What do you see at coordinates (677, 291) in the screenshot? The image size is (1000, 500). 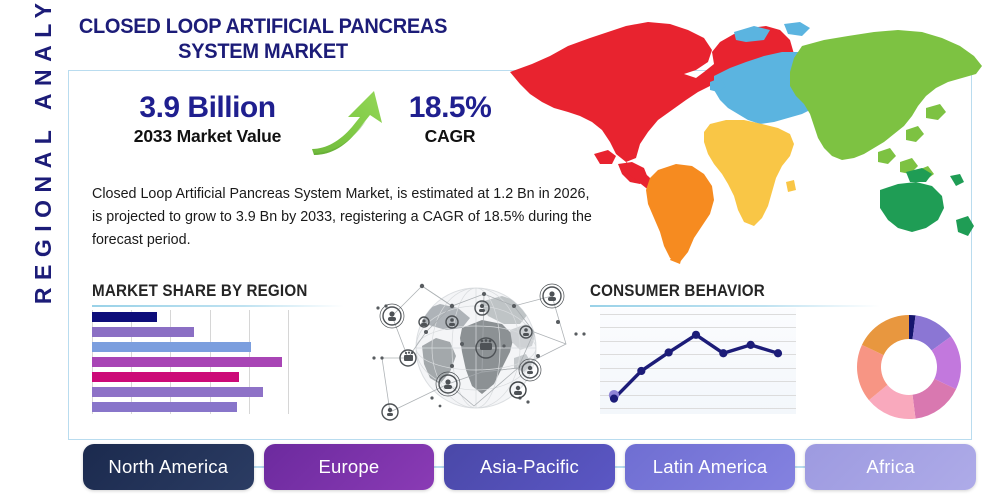 I see `section-header-consumer-behavior-label: CONSUMER BEHAVIOR` at bounding box center [677, 291].